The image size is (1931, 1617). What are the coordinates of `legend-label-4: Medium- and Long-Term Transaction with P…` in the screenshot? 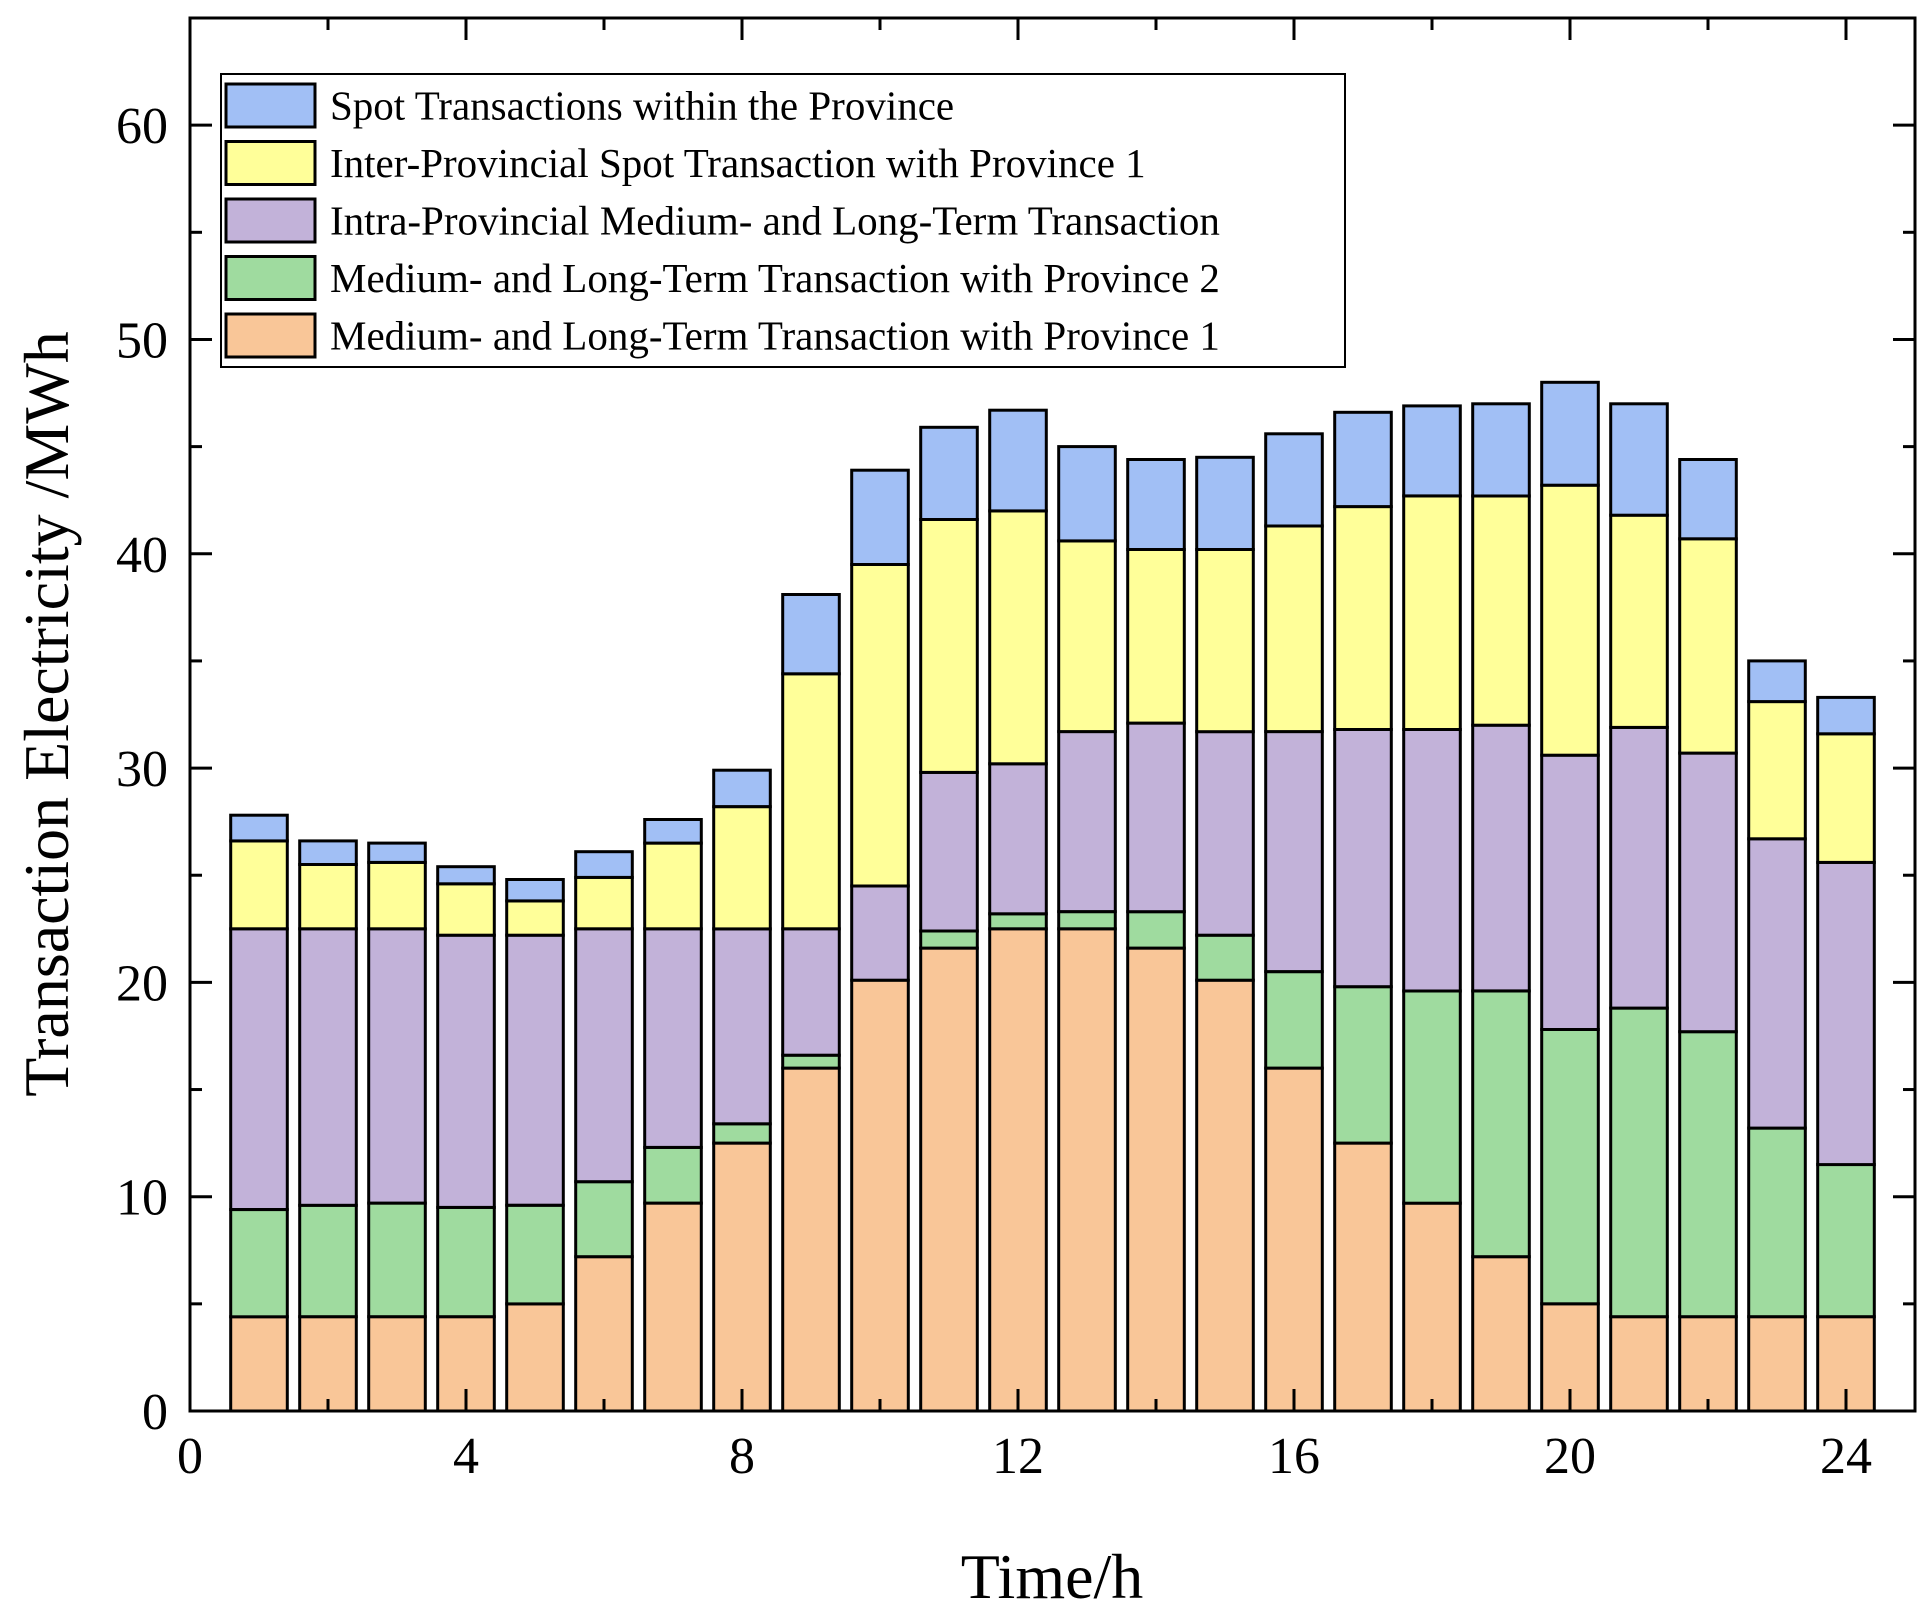 It's located at (775, 278).